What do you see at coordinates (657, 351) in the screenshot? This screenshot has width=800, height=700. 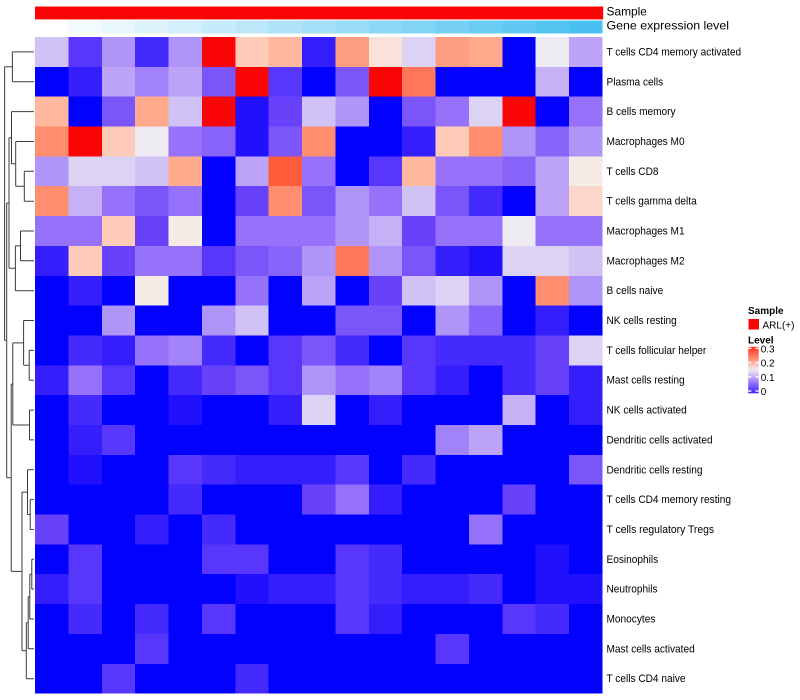 I see `svg-text: T cells follicular helper` at bounding box center [657, 351].